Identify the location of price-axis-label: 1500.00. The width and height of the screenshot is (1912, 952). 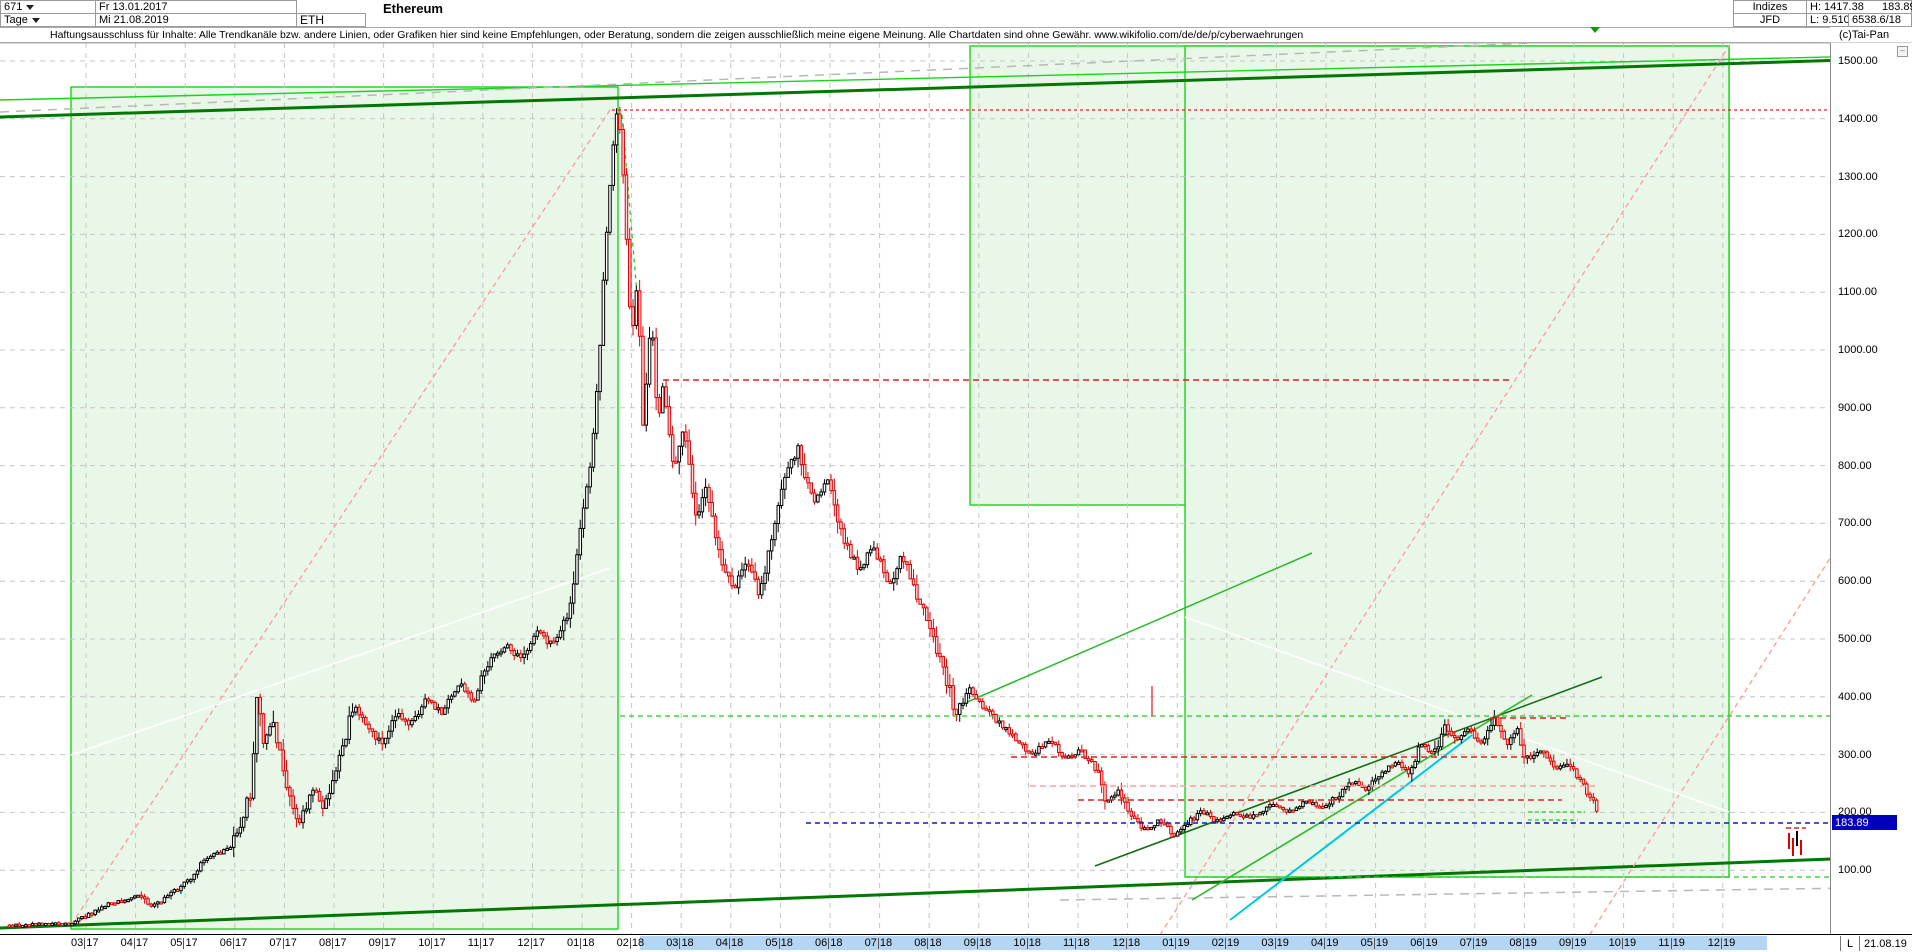
(1858, 61).